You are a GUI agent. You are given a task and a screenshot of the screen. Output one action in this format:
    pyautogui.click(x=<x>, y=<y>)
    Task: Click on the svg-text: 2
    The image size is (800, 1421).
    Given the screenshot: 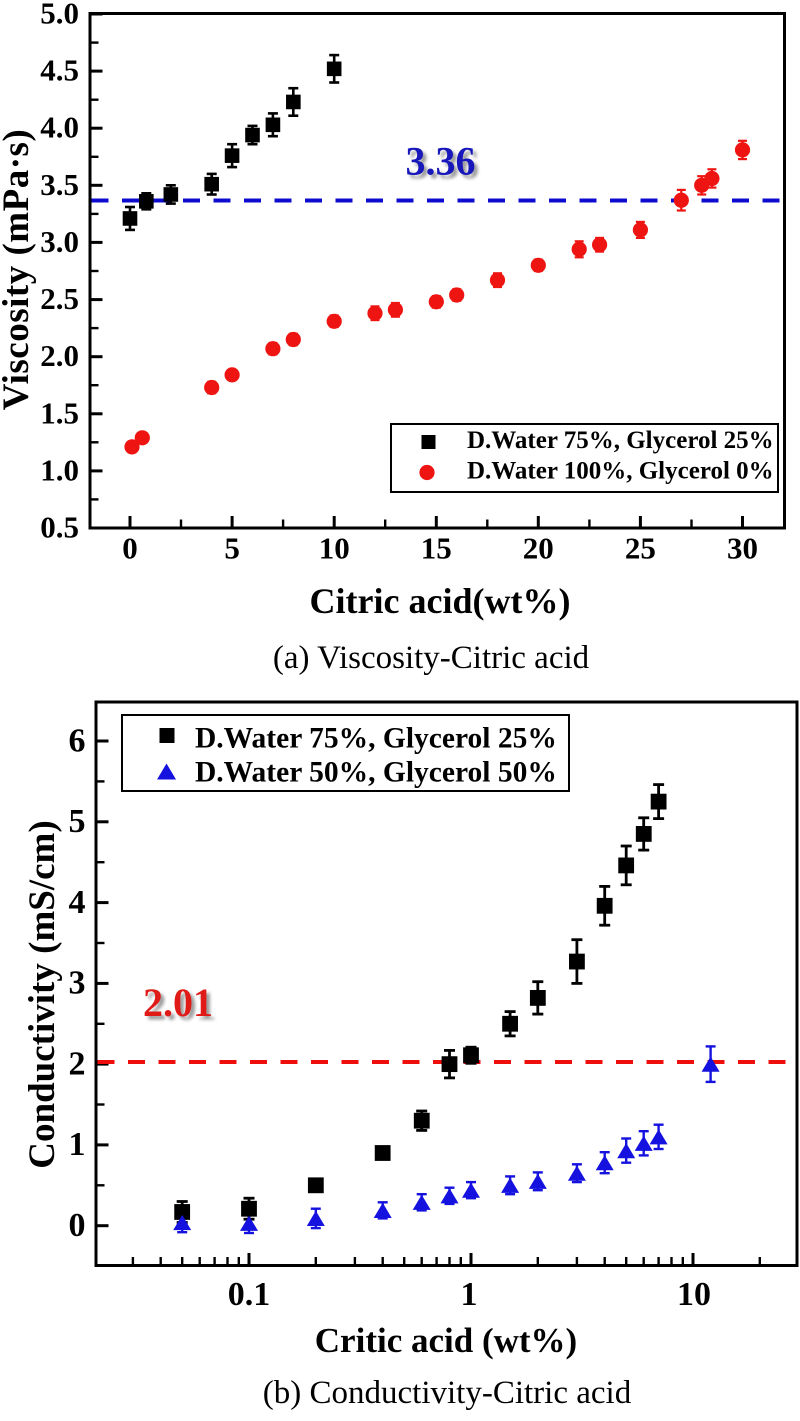 What is the action you would take?
    pyautogui.click(x=77, y=1063)
    